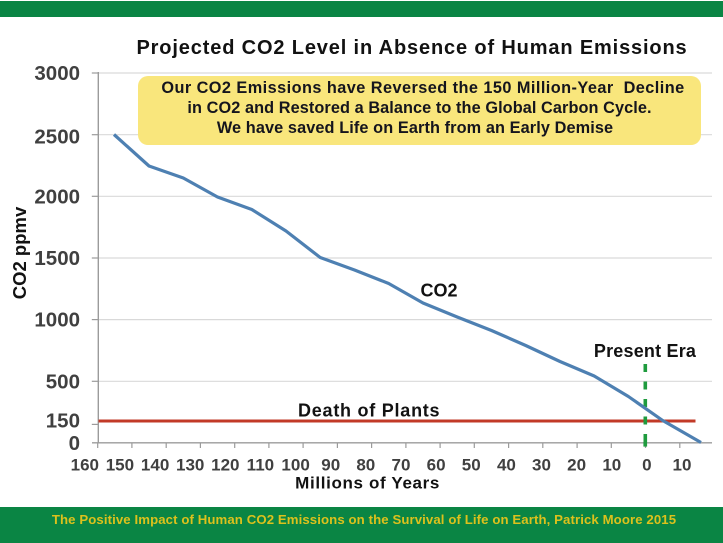 The height and width of the screenshot is (543, 723). I want to click on svg-text: 80, so click(365, 465).